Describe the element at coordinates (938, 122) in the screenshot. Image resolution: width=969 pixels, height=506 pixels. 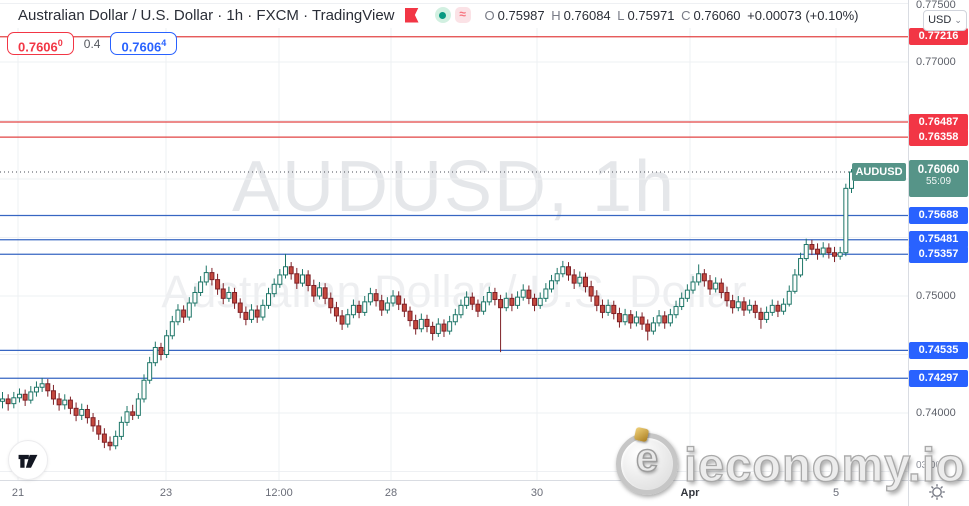
I see `price-level-label: 0.76487` at that location.